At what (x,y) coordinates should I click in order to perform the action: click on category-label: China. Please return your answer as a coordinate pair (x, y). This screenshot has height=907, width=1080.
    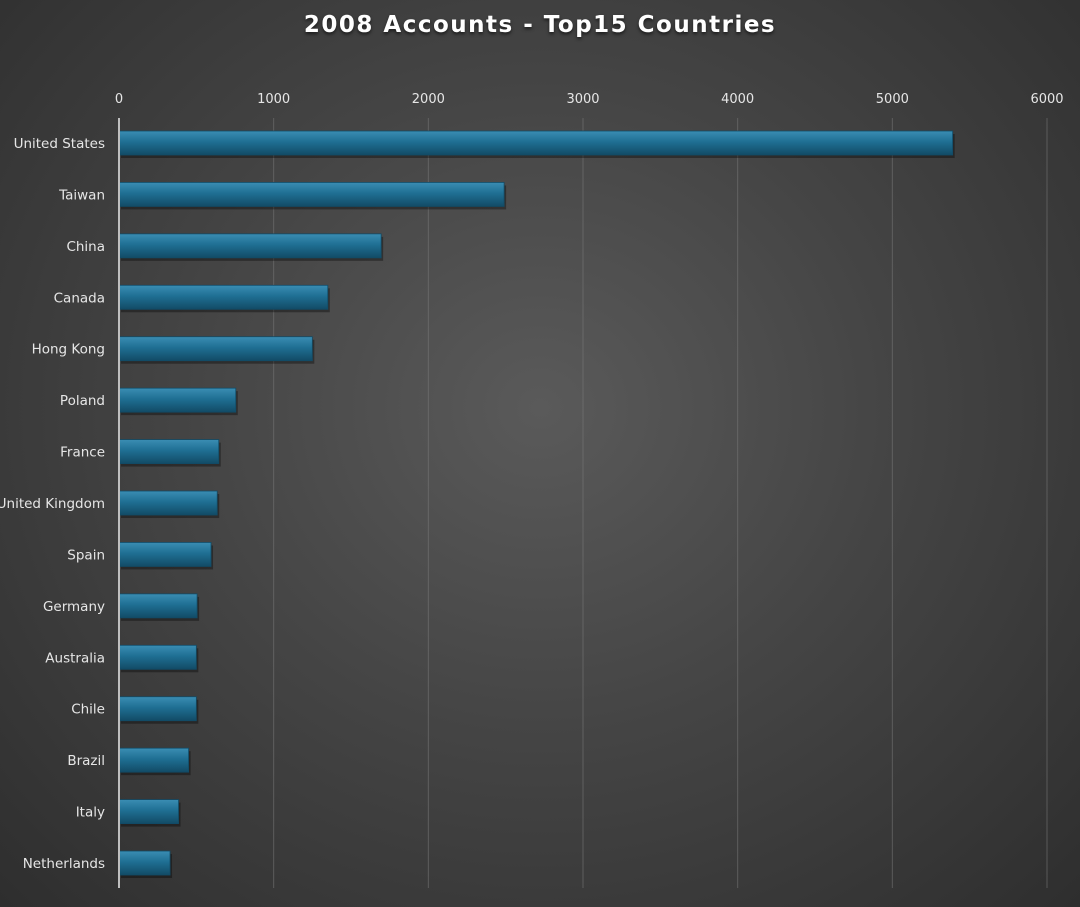
    Looking at the image, I should click on (85, 247).